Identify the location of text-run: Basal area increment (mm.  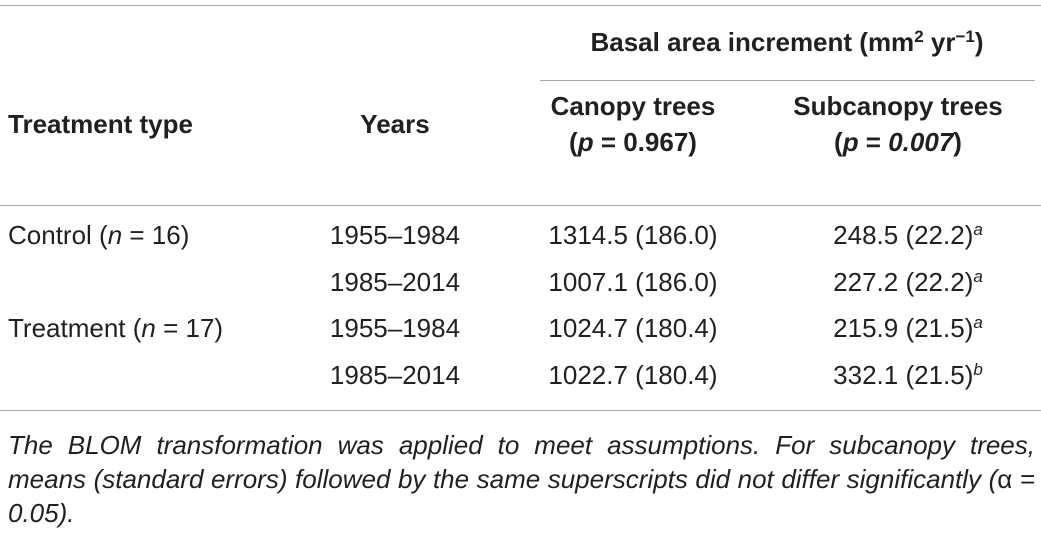
(752, 42).